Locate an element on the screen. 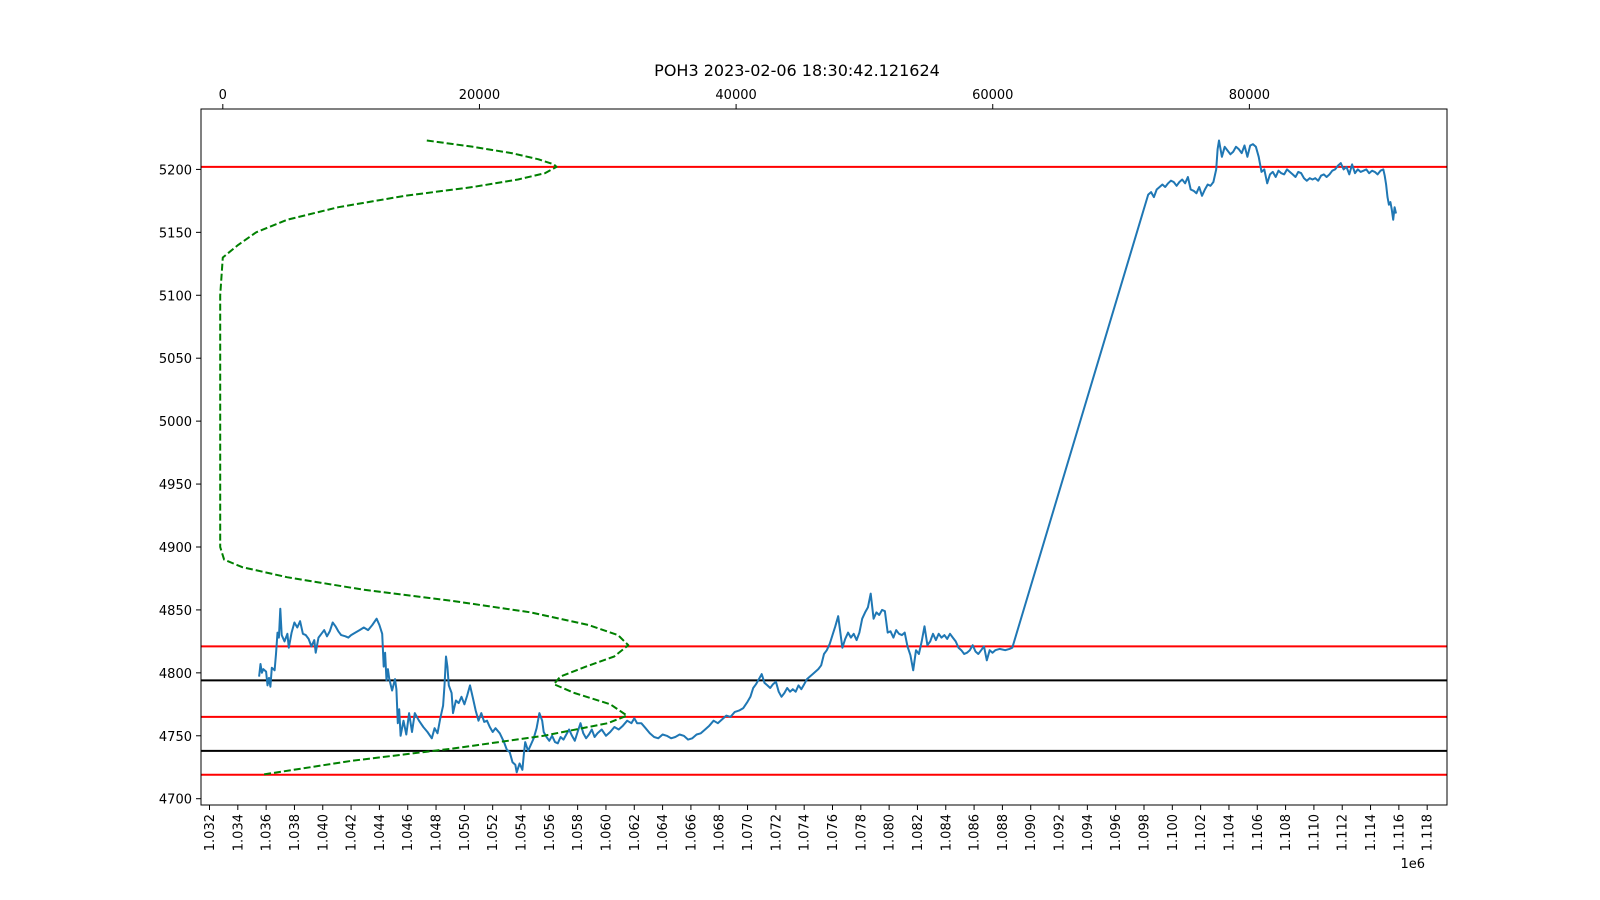 This screenshot has width=1600, height=900. x-tick-label: 1.096 is located at coordinates (1116, 832).